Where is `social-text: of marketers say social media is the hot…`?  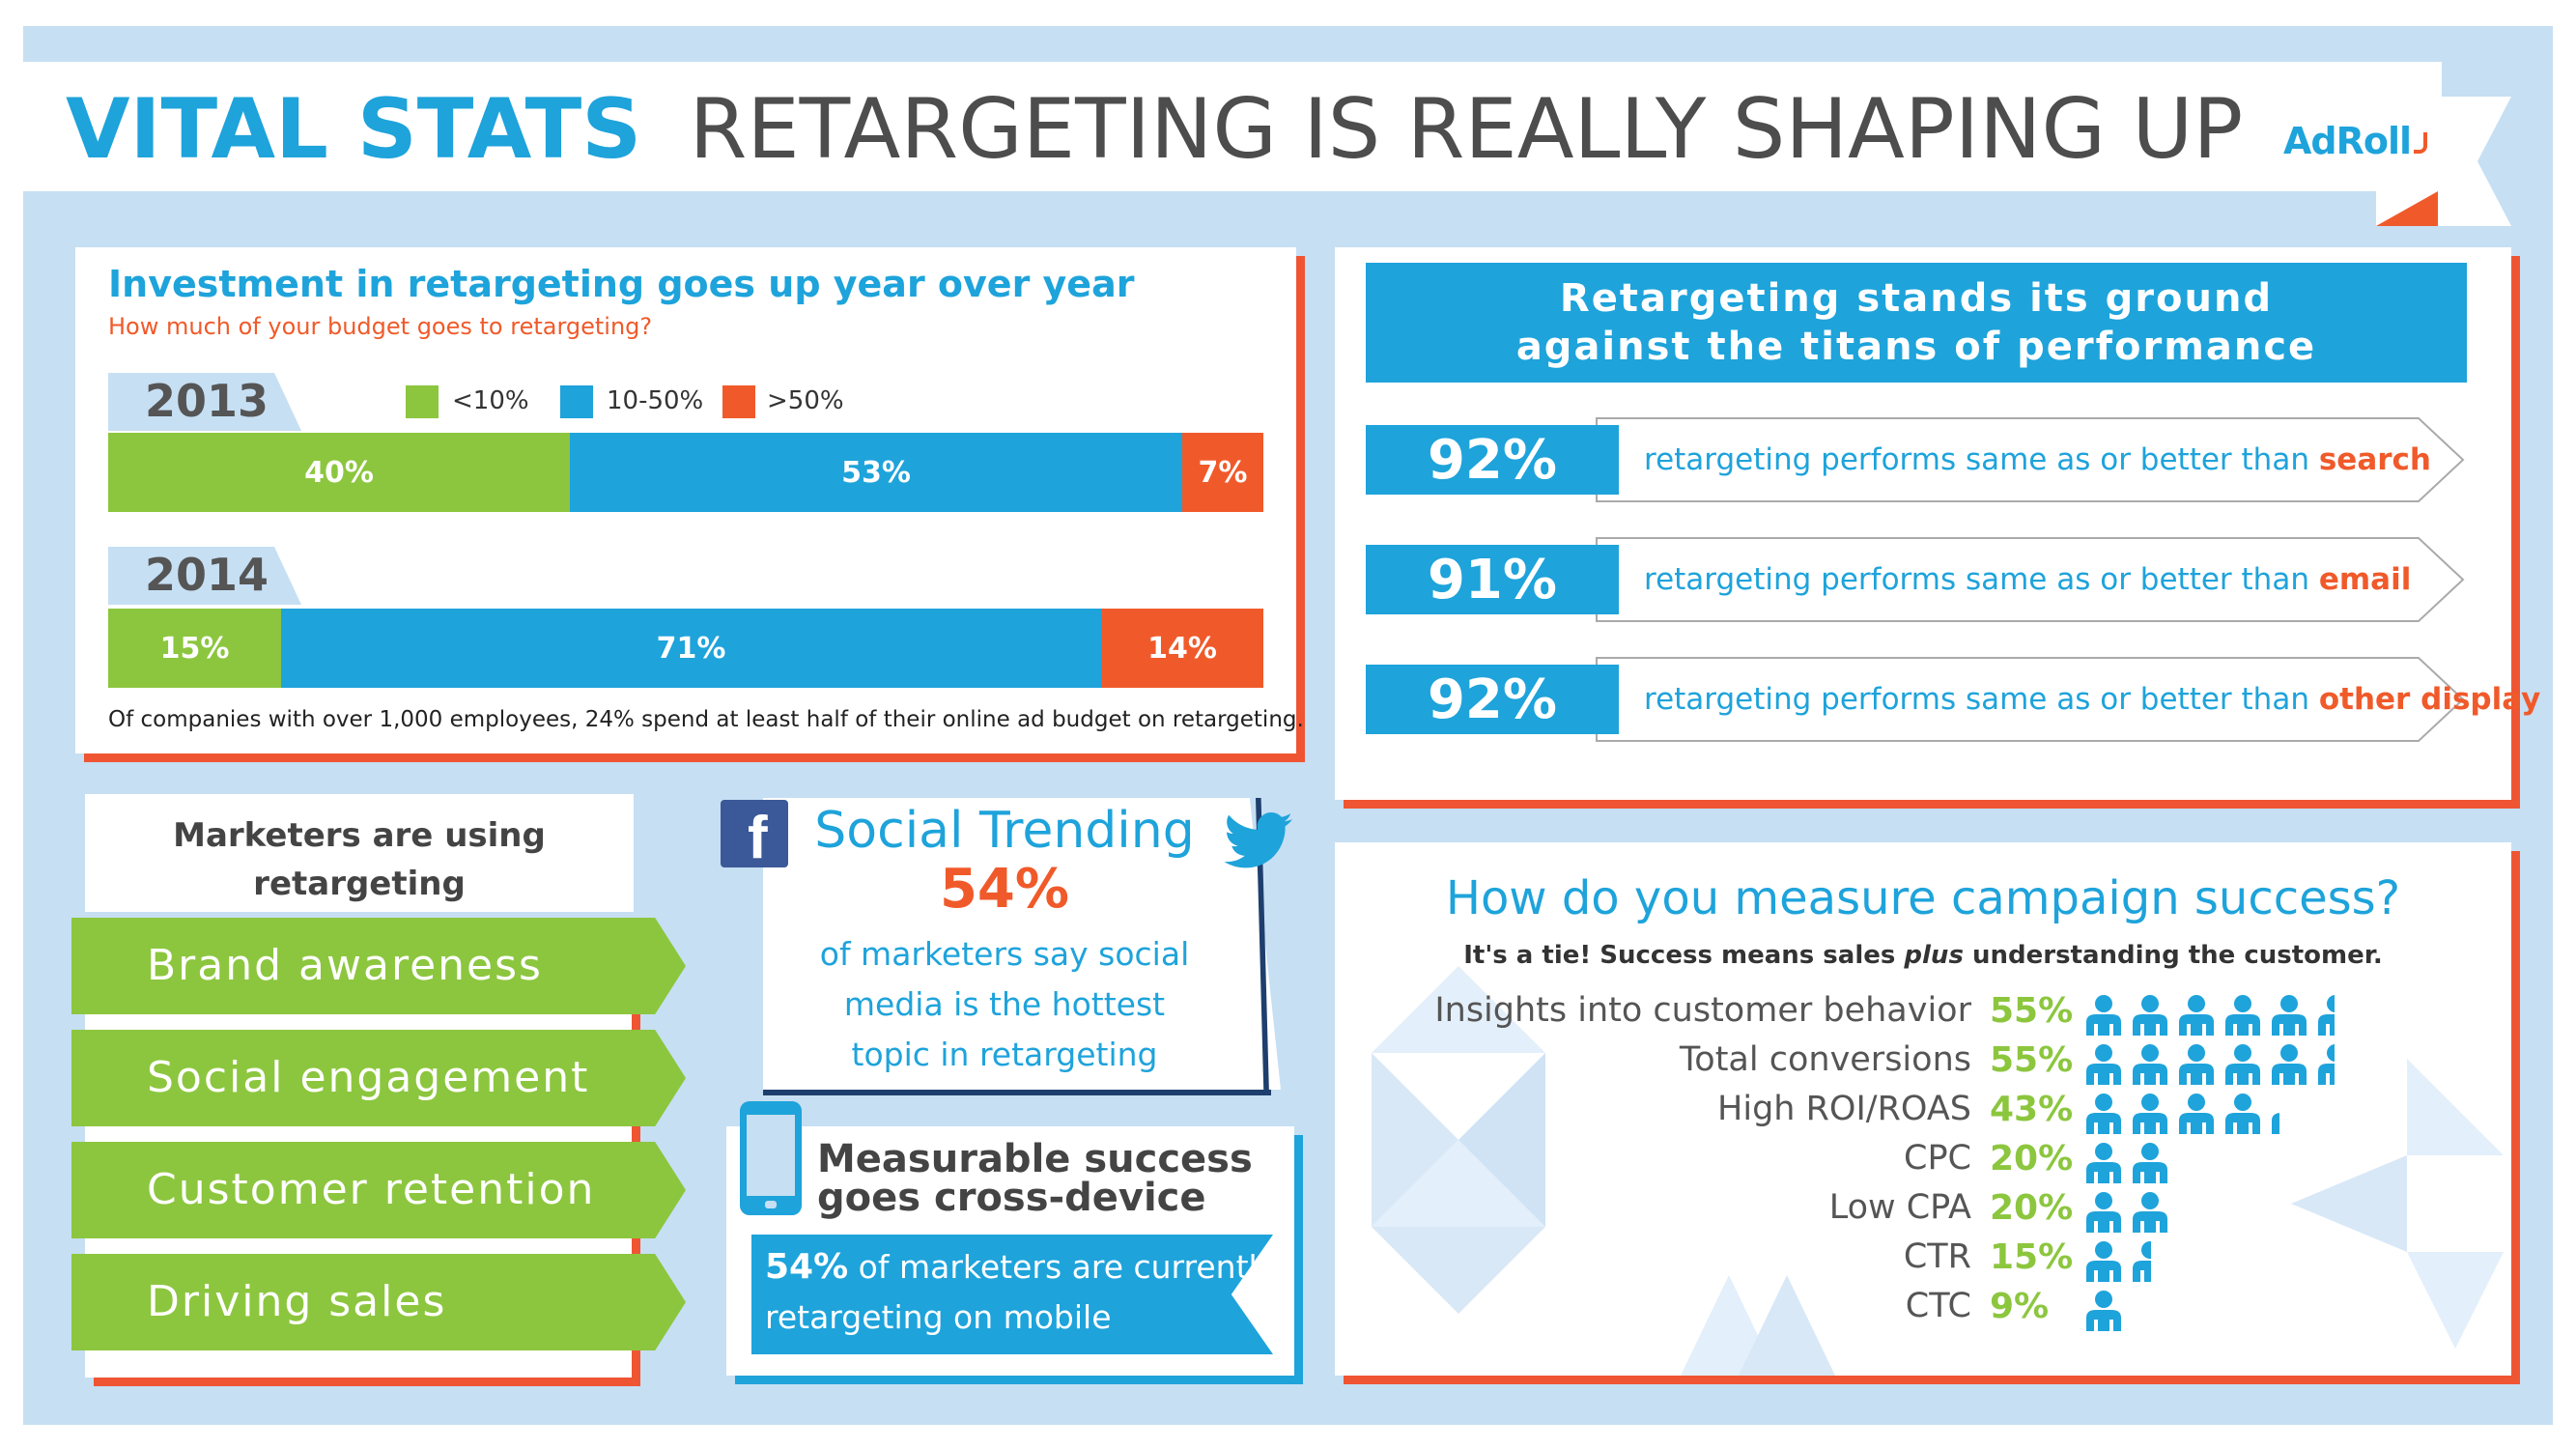
social-text: of marketers say social media is the hot… is located at coordinates (1004, 1005).